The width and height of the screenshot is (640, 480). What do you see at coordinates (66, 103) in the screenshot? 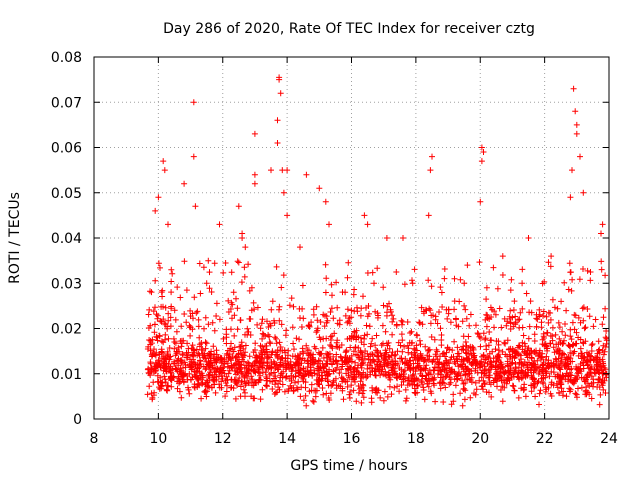
I see `y-tick-label: 0.07` at bounding box center [66, 103].